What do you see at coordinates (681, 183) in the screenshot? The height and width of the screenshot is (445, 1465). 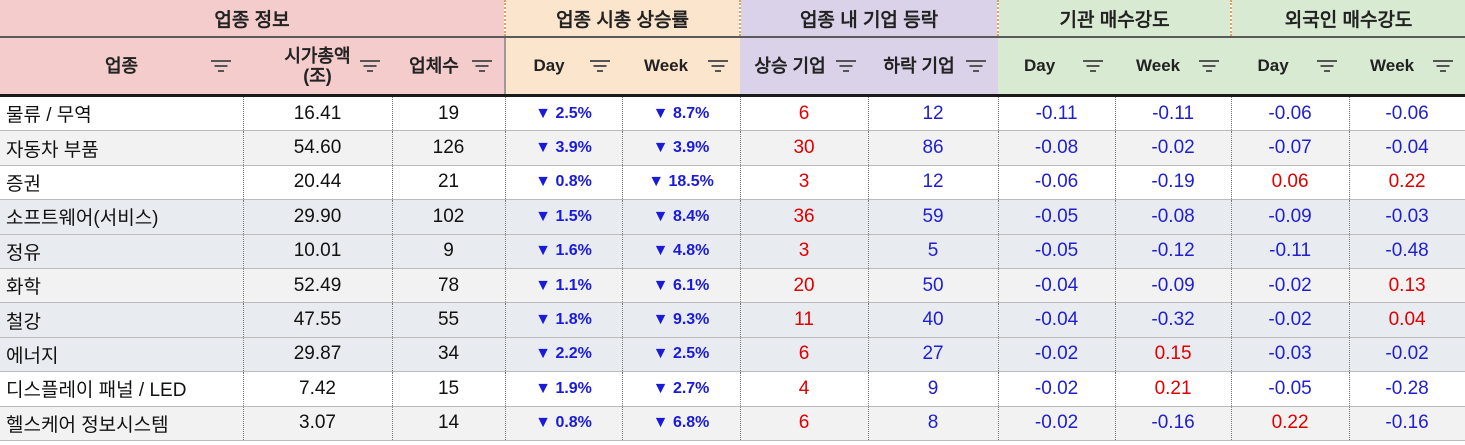 I see `cell-cap-week: ▼ 18.5%` at bounding box center [681, 183].